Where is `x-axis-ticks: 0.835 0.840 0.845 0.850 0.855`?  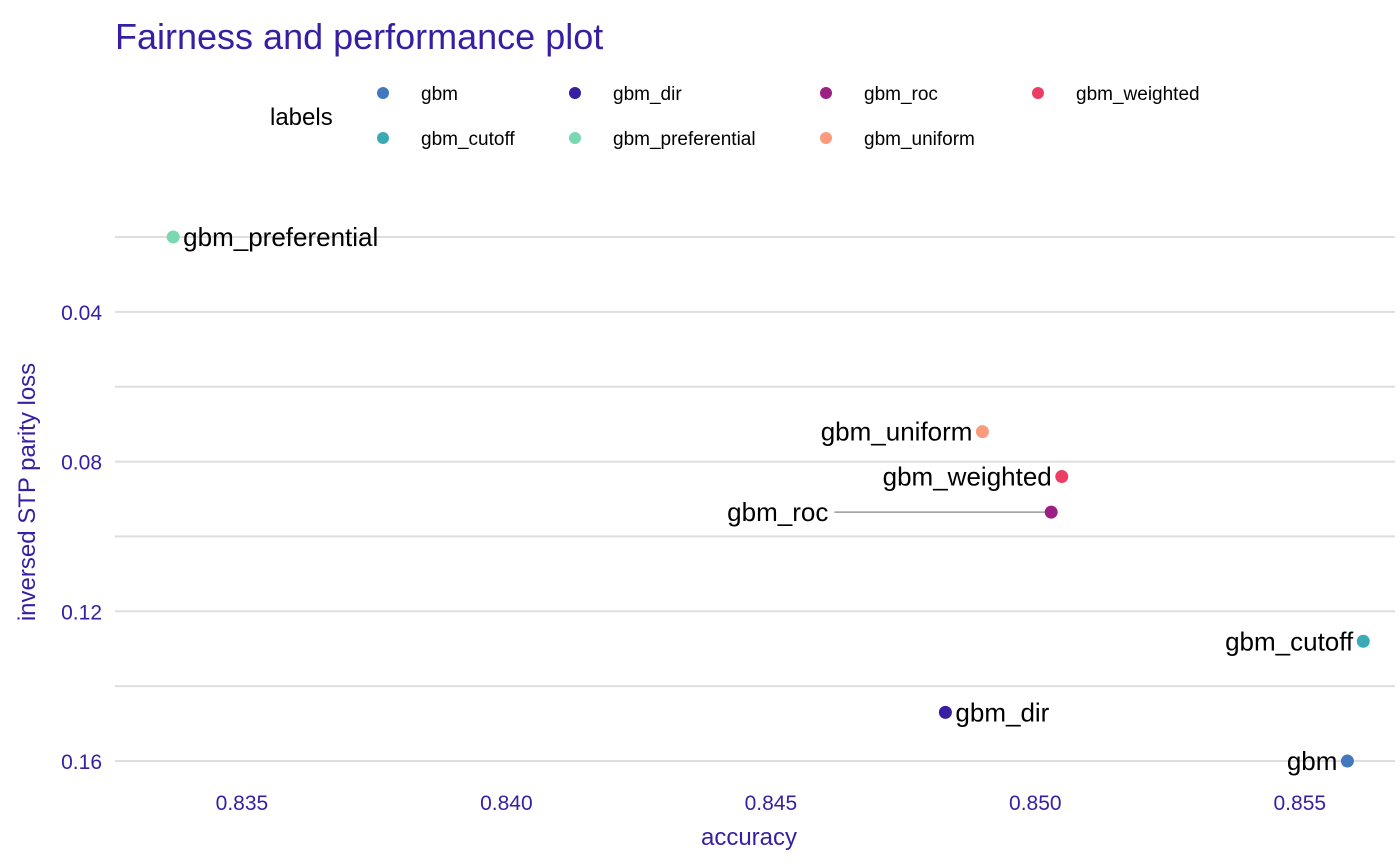 x-axis-ticks: 0.835 0.840 0.845 0.850 0.855 is located at coordinates (771, 803).